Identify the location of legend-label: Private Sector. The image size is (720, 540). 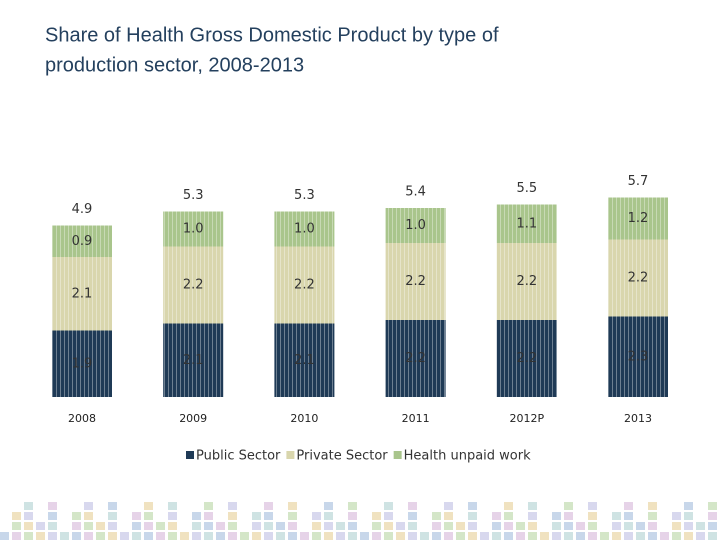
(342, 456).